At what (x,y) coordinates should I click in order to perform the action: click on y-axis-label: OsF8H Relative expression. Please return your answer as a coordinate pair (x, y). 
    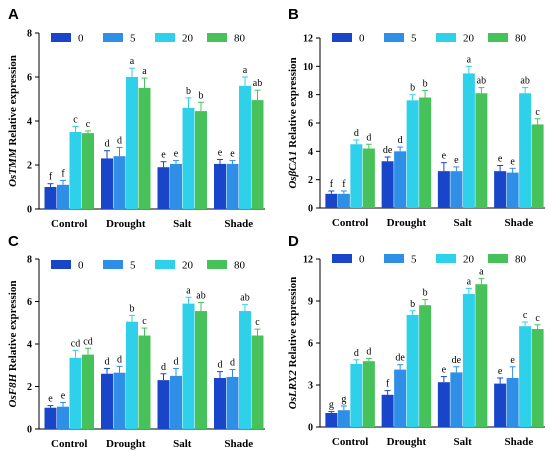
    Looking at the image, I should click on (13, 344).